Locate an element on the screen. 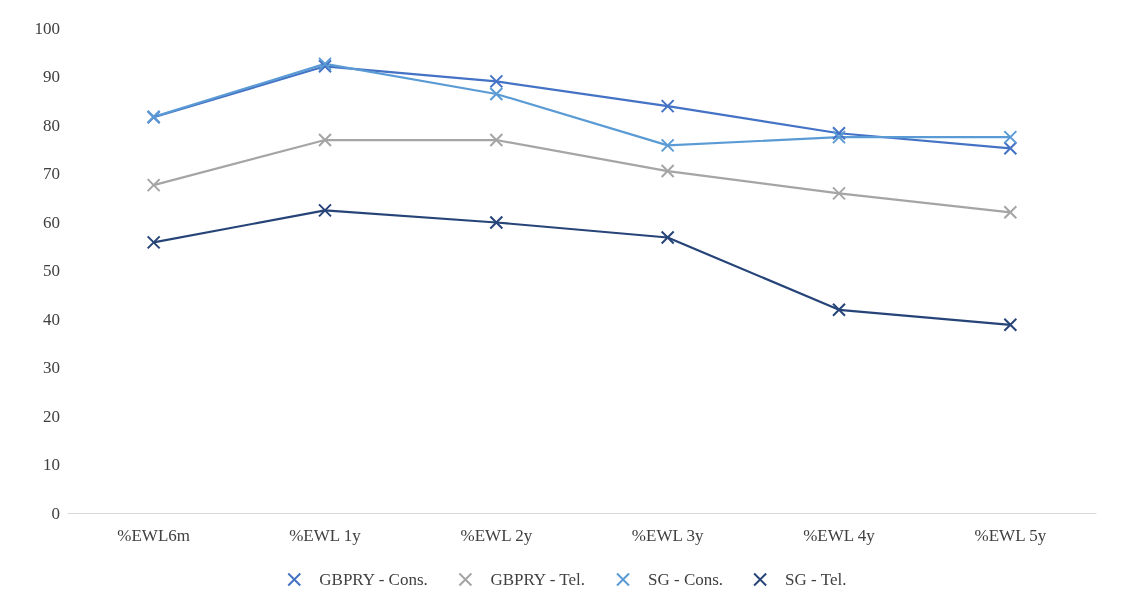 This screenshot has height=601, width=1134. y-tick-label: 30 is located at coordinates (51, 367).